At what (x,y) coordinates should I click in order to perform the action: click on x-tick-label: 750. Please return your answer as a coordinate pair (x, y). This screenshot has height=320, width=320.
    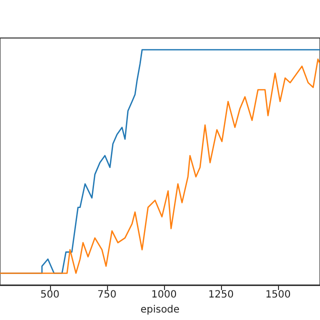
    Looking at the image, I should click on (107, 295).